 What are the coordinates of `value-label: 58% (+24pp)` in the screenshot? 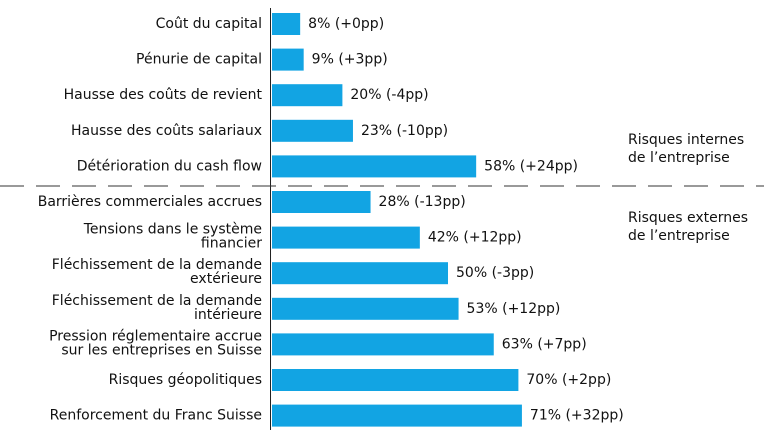 It's located at (531, 166).